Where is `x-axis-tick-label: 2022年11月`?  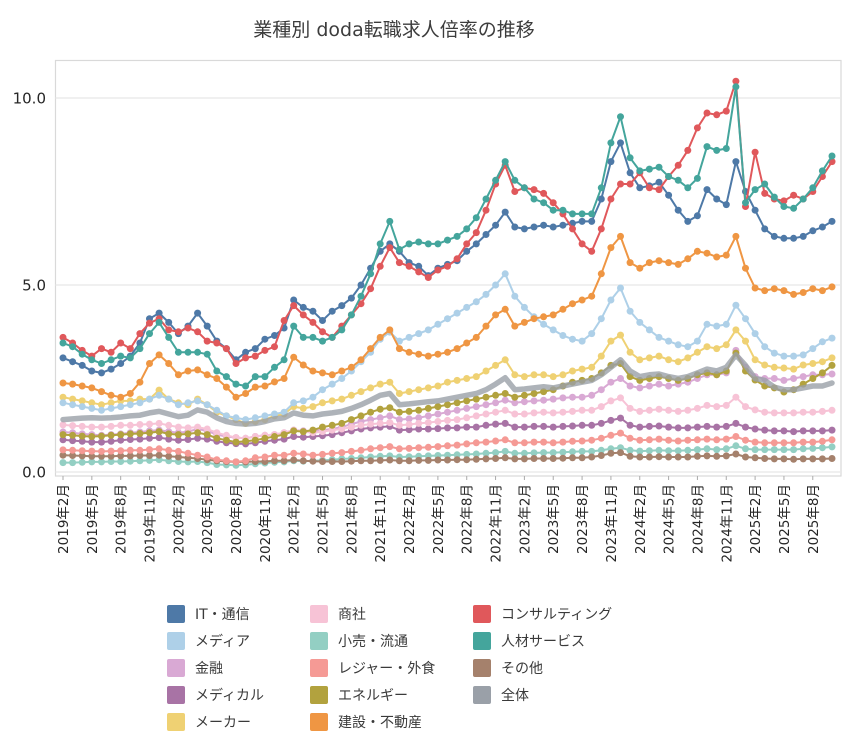
x-axis-tick-label: 2022年11月 is located at coordinates (497, 523).